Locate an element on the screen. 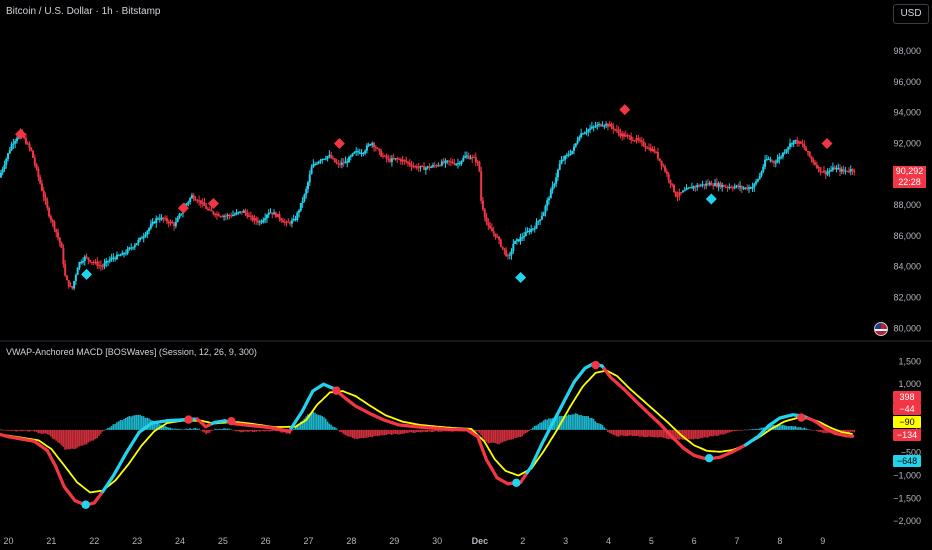 Image resolution: width=932 pixels, height=550 pixels. us-flag-icon is located at coordinates (881, 329).